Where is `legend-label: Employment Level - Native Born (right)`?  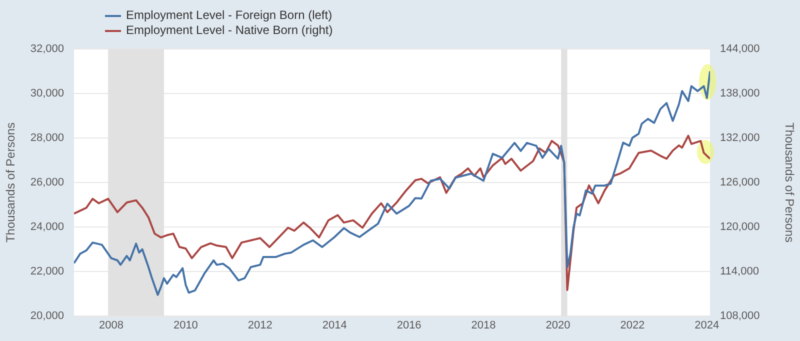 legend-label: Employment Level - Native Born (right) is located at coordinates (229, 30).